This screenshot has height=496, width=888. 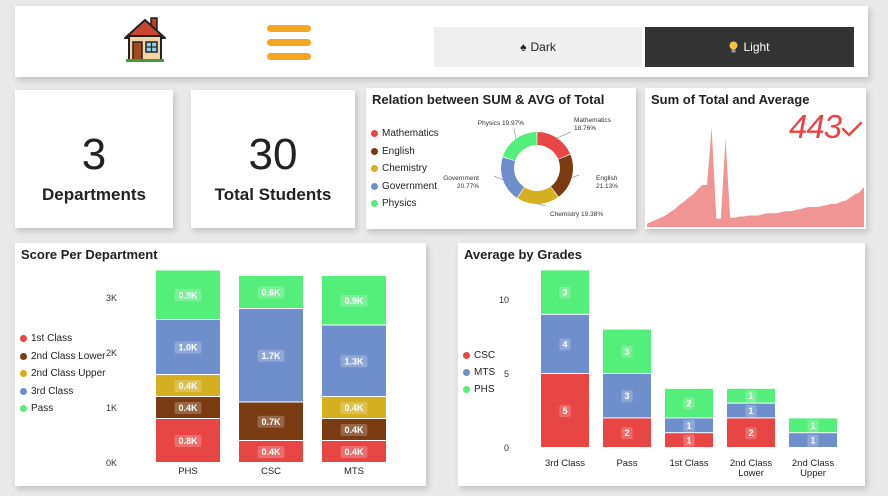 I want to click on score-legend-item: 2nd Class Lower, so click(x=62, y=356).